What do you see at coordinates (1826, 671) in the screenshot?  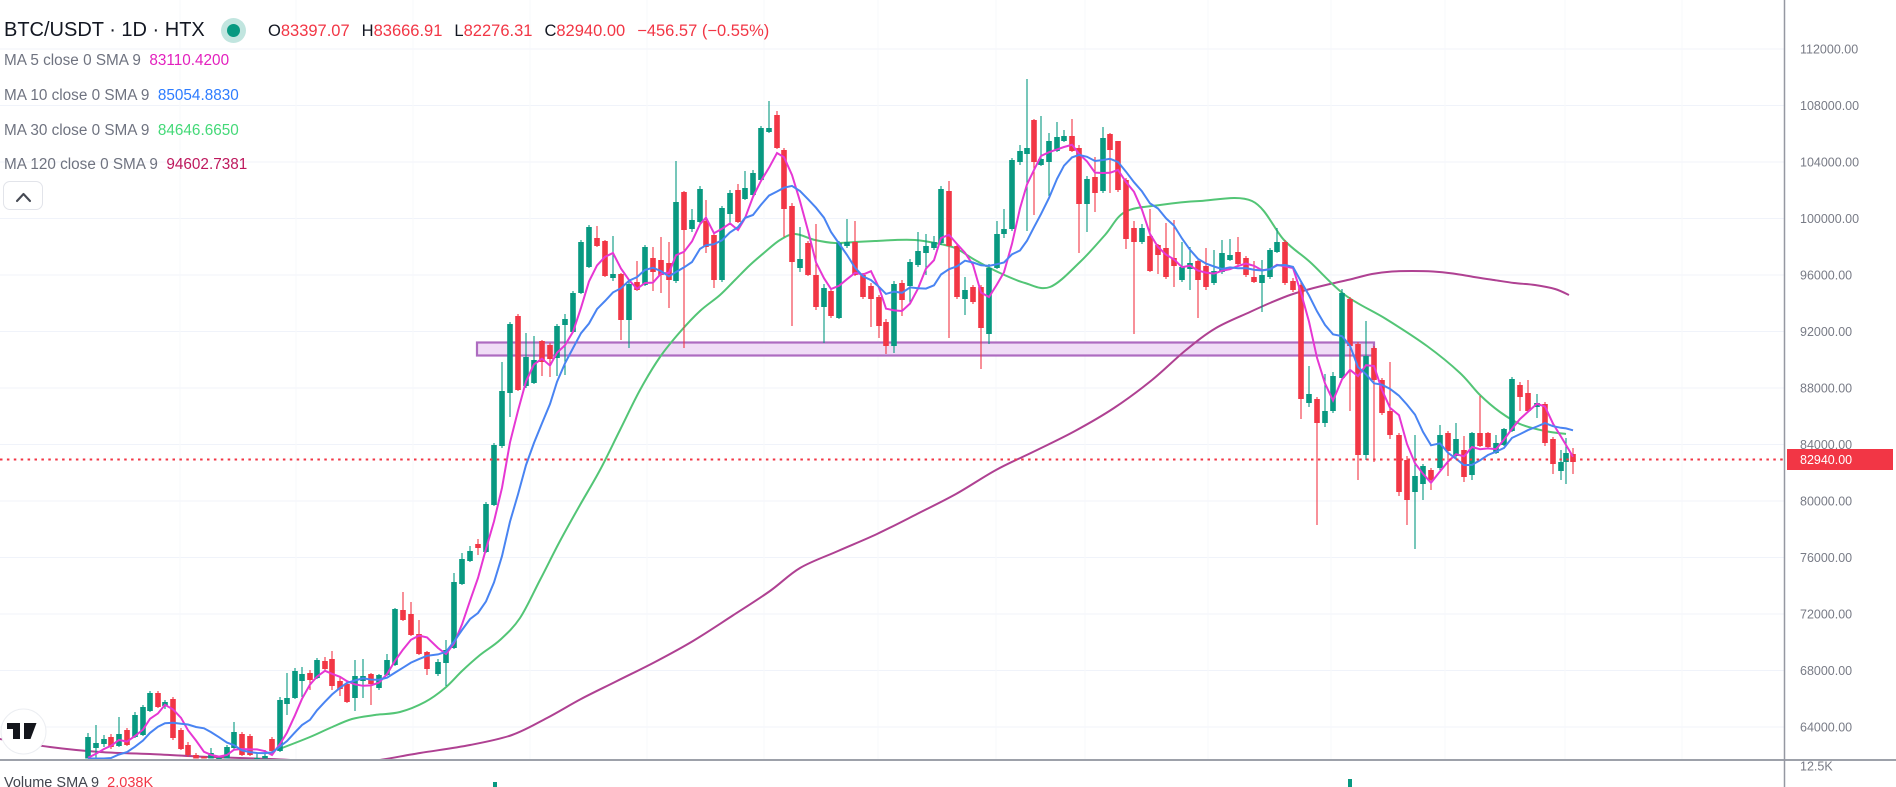 I see `svg-text: 68000.00` at bounding box center [1826, 671].